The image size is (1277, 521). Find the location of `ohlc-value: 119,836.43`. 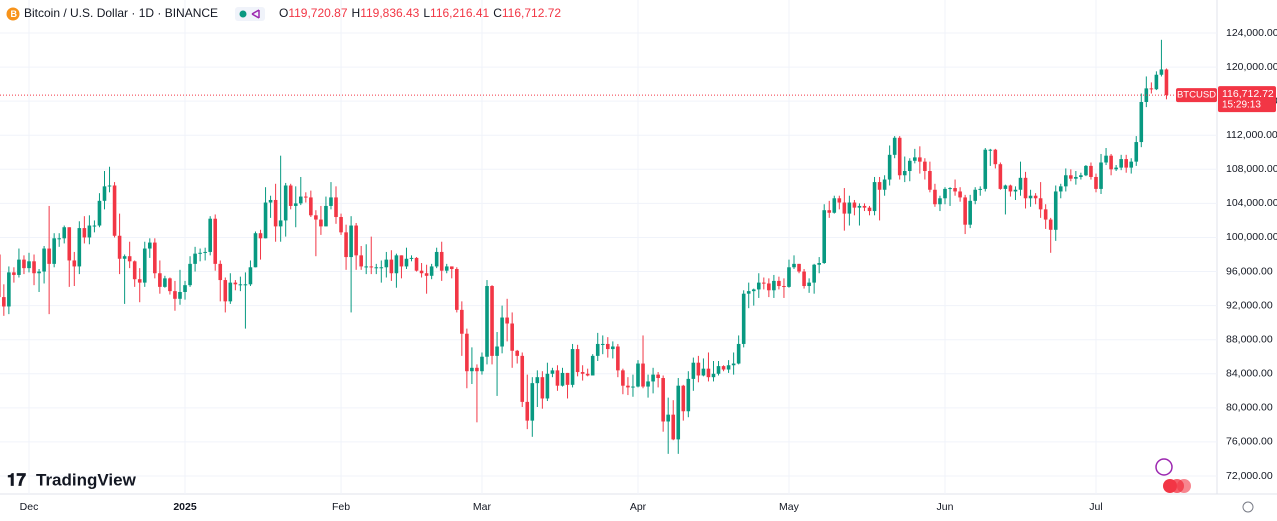

ohlc-value: 119,836.43 is located at coordinates (389, 13).